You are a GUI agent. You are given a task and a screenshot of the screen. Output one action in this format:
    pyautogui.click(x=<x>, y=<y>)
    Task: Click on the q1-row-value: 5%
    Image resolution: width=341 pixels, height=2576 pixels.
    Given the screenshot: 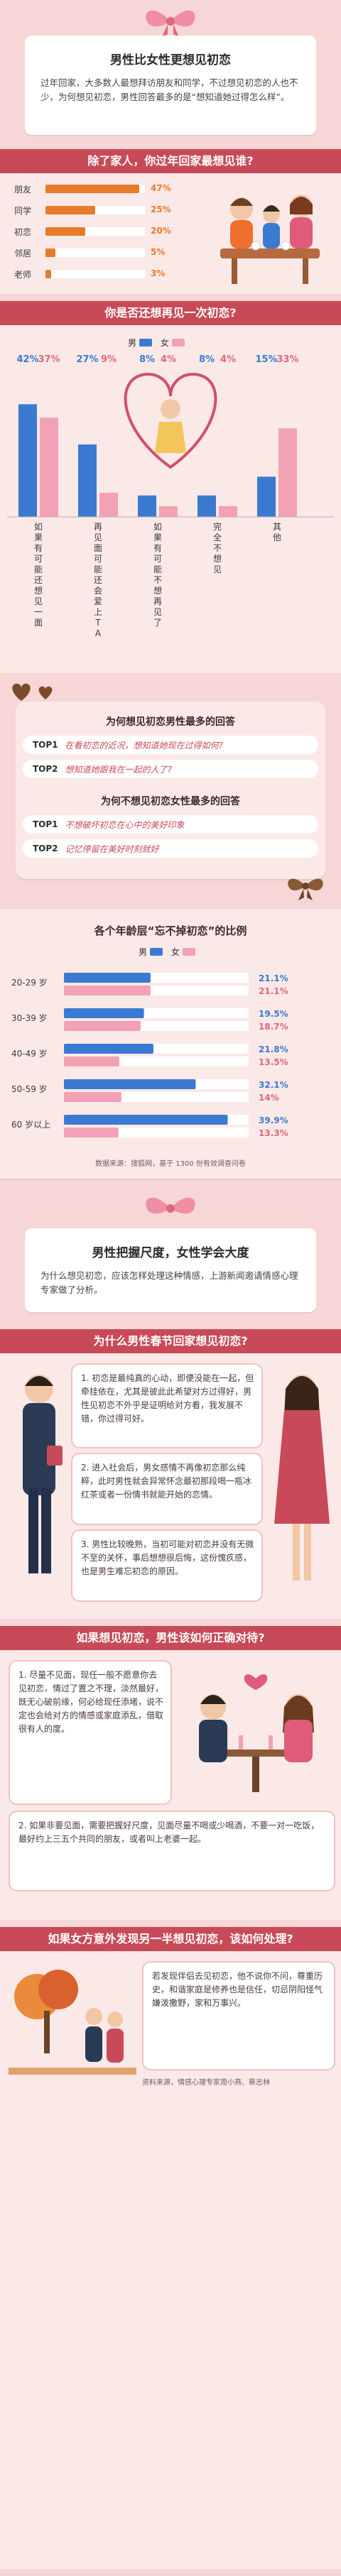 What is the action you would take?
    pyautogui.click(x=159, y=252)
    